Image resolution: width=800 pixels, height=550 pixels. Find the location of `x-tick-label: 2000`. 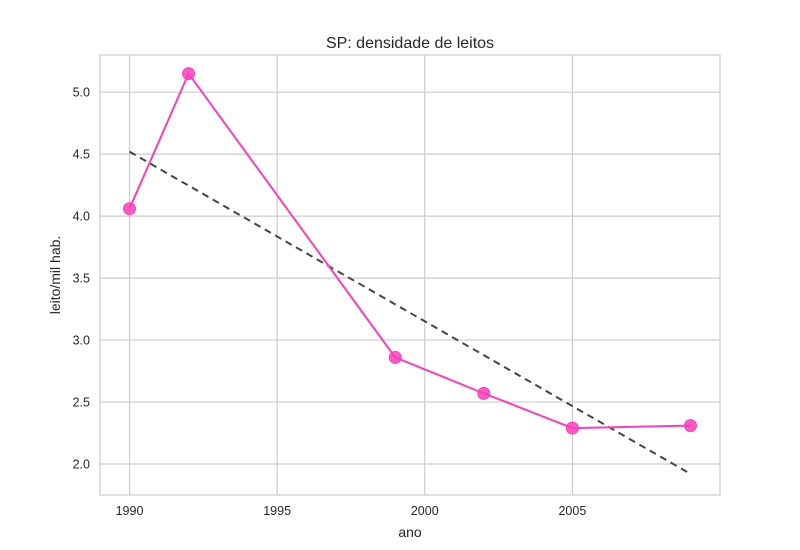

x-tick-label: 2000 is located at coordinates (425, 511).